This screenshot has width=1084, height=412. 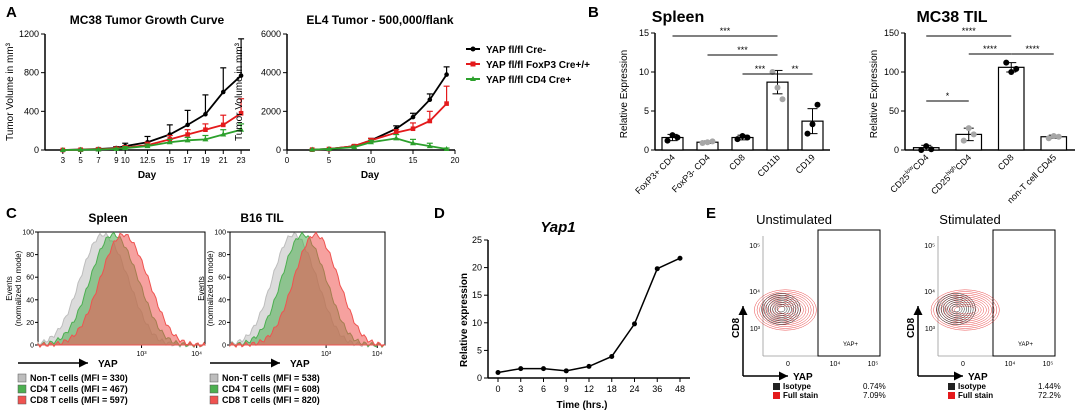 What do you see at coordinates (849, 293) in the screenshot?
I see `gate-box` at bounding box center [849, 293].